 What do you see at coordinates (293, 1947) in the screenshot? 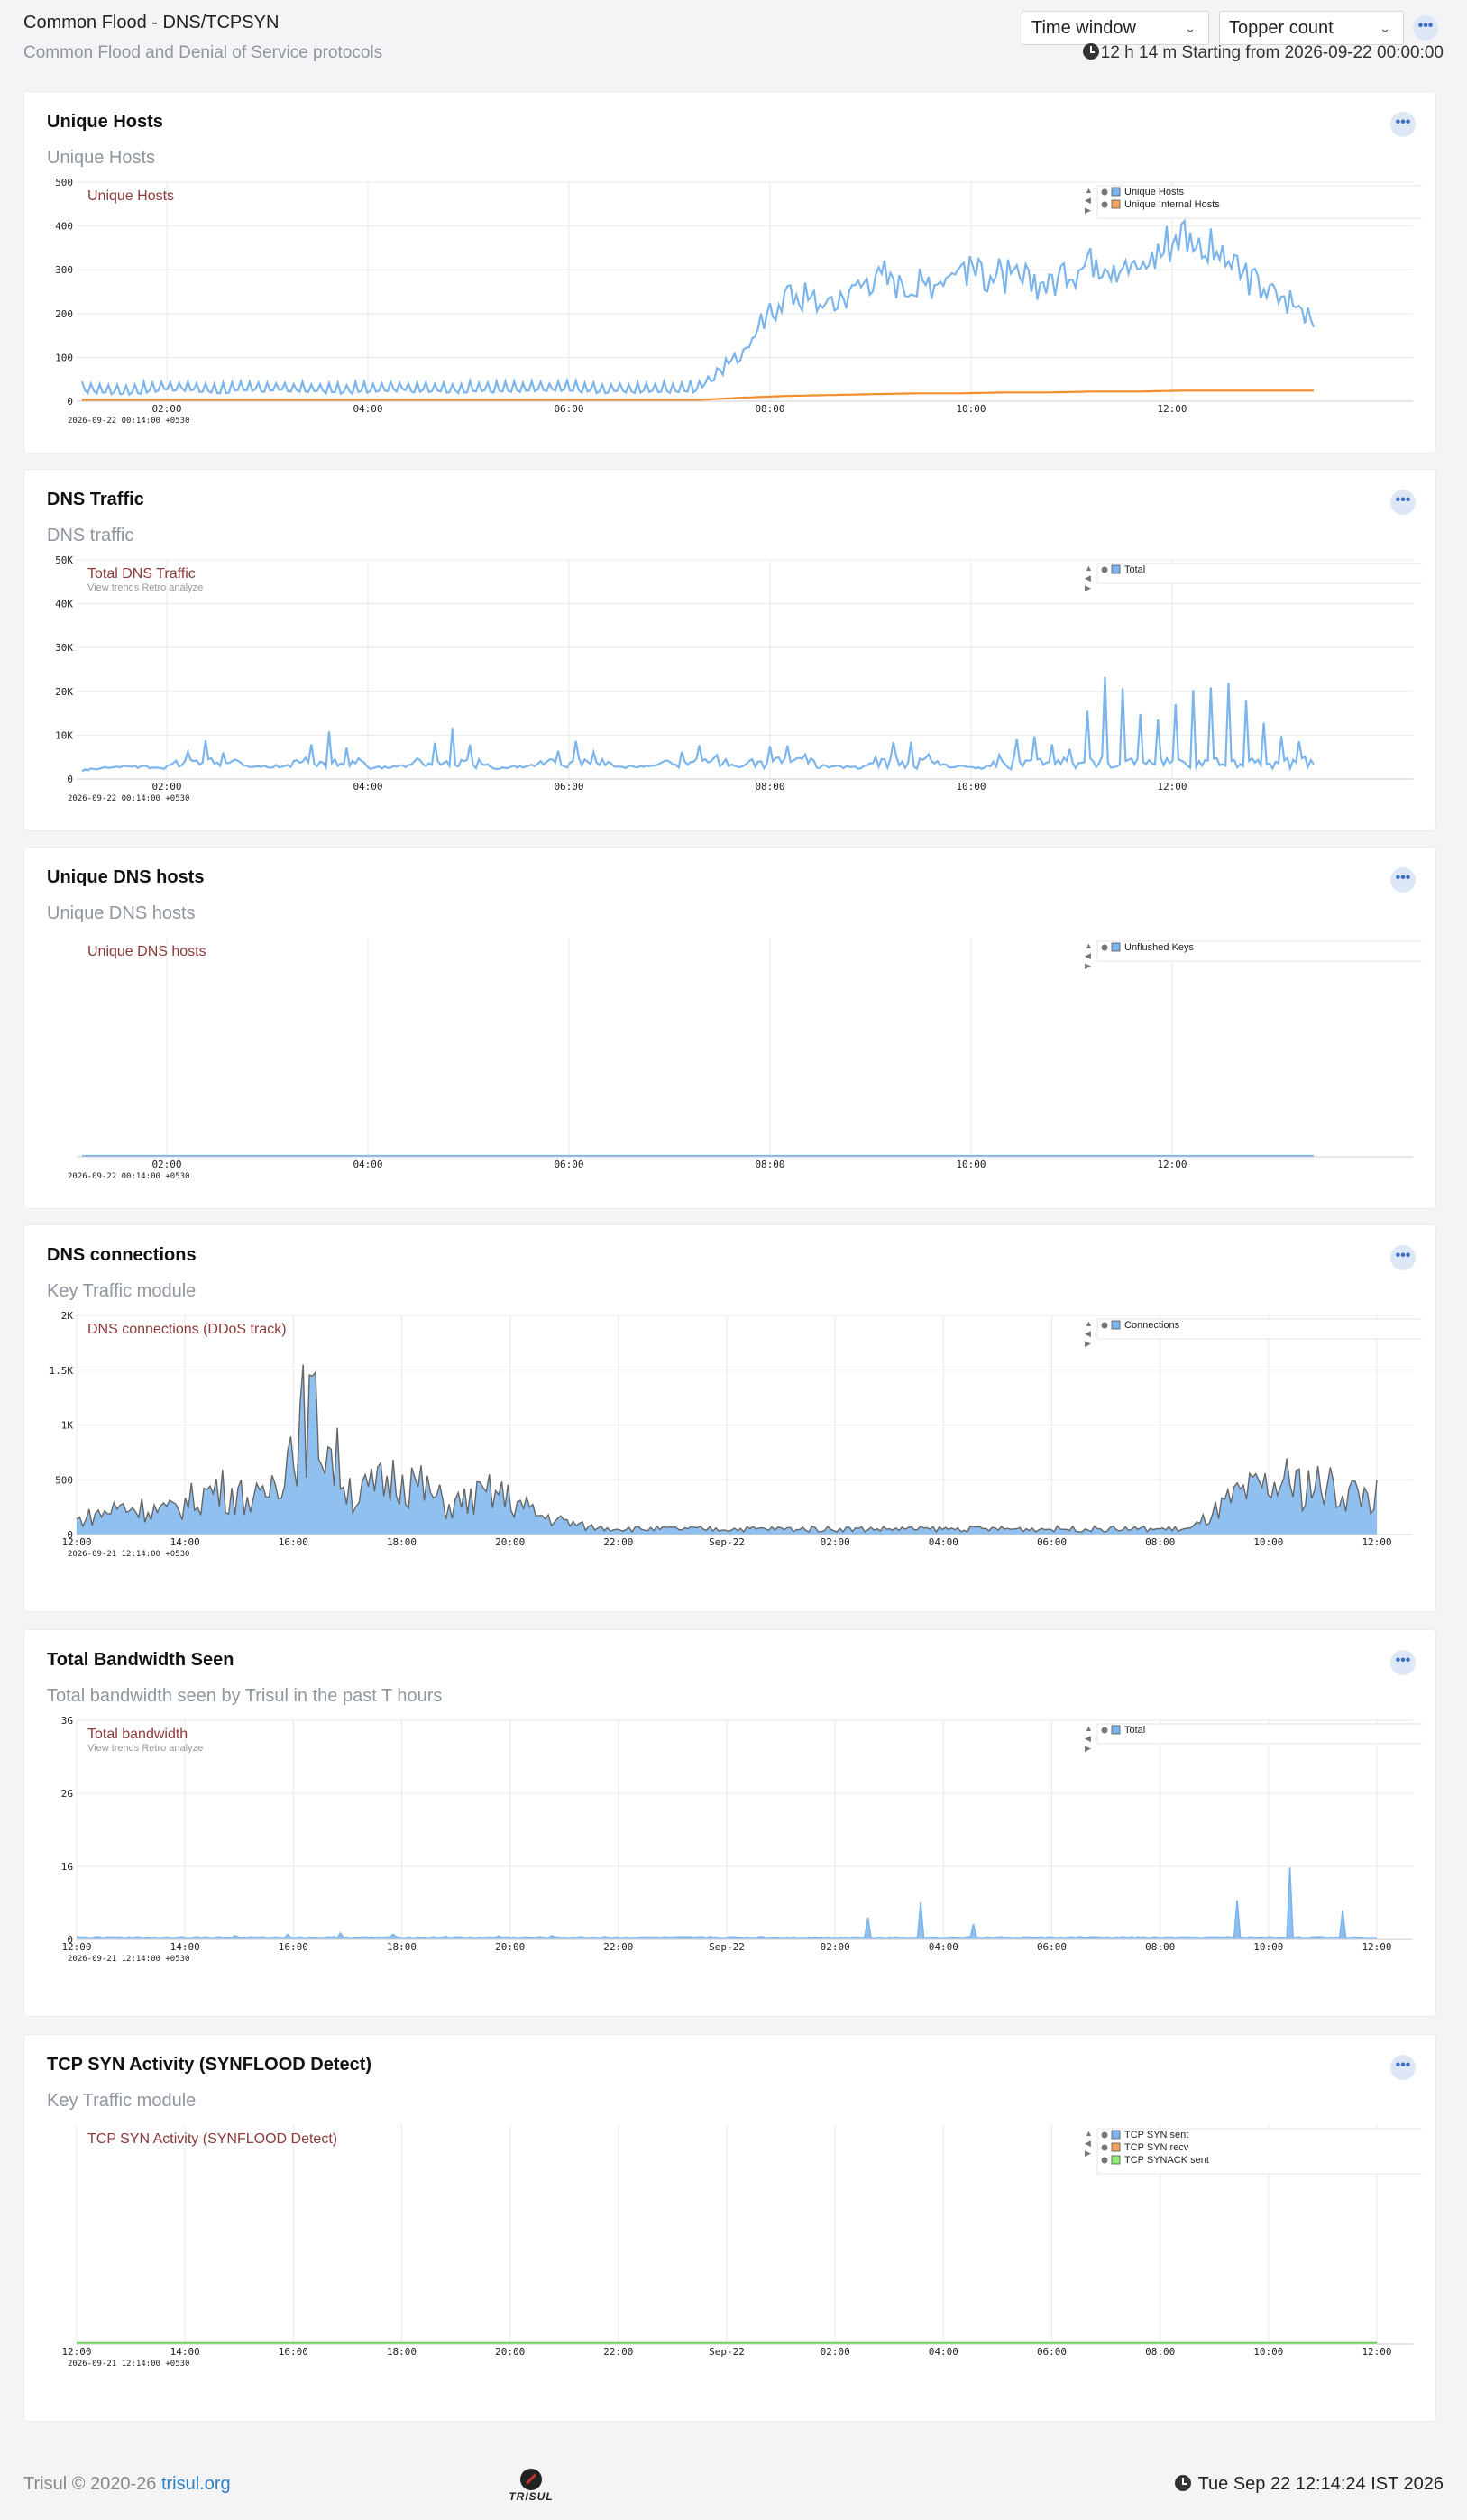
I see `x-tick-label: 16:00` at bounding box center [293, 1947].